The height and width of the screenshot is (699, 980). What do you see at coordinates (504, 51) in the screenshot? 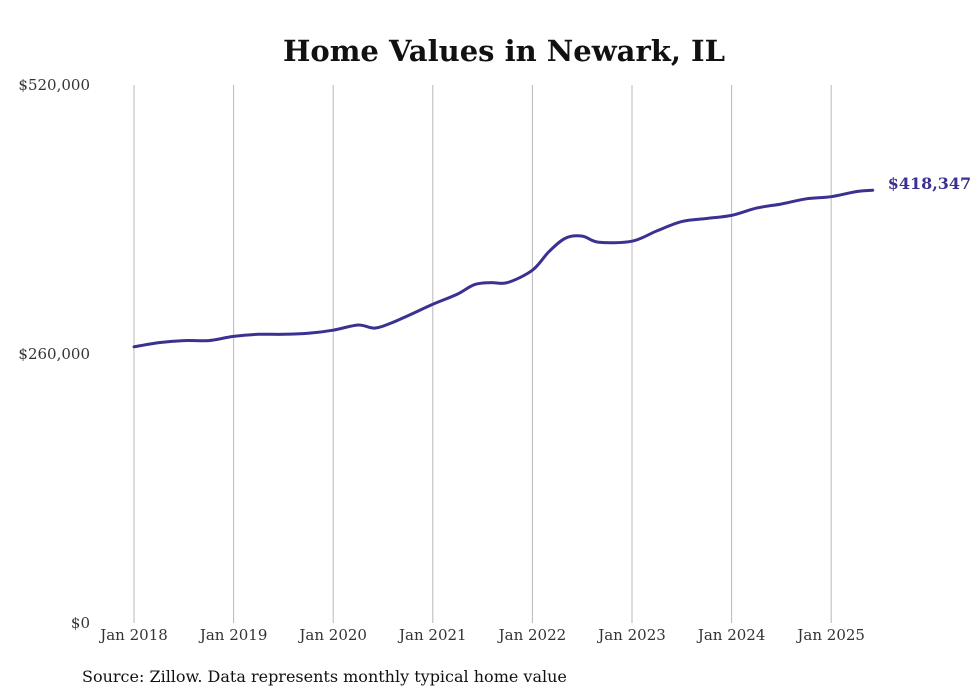
I see `chart-title: Home Values in Newark, IL` at bounding box center [504, 51].